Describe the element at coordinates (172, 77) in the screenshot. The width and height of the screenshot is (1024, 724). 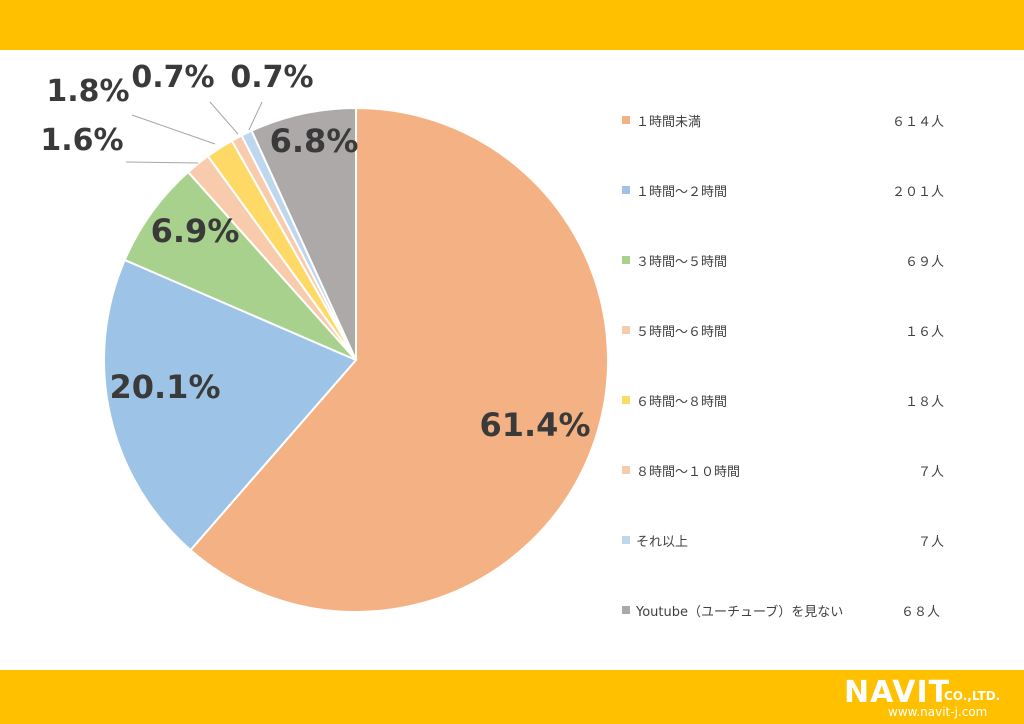
I see `slice-label-6: 0.7%` at that location.